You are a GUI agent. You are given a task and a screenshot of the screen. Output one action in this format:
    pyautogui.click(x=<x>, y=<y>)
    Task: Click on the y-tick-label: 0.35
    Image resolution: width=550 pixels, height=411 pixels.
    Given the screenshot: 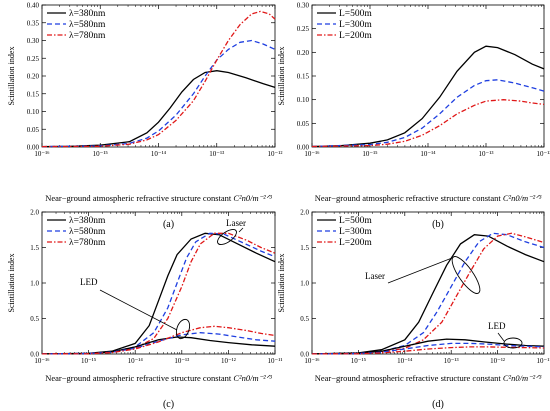 What is the action you would take?
    pyautogui.click(x=33, y=23)
    